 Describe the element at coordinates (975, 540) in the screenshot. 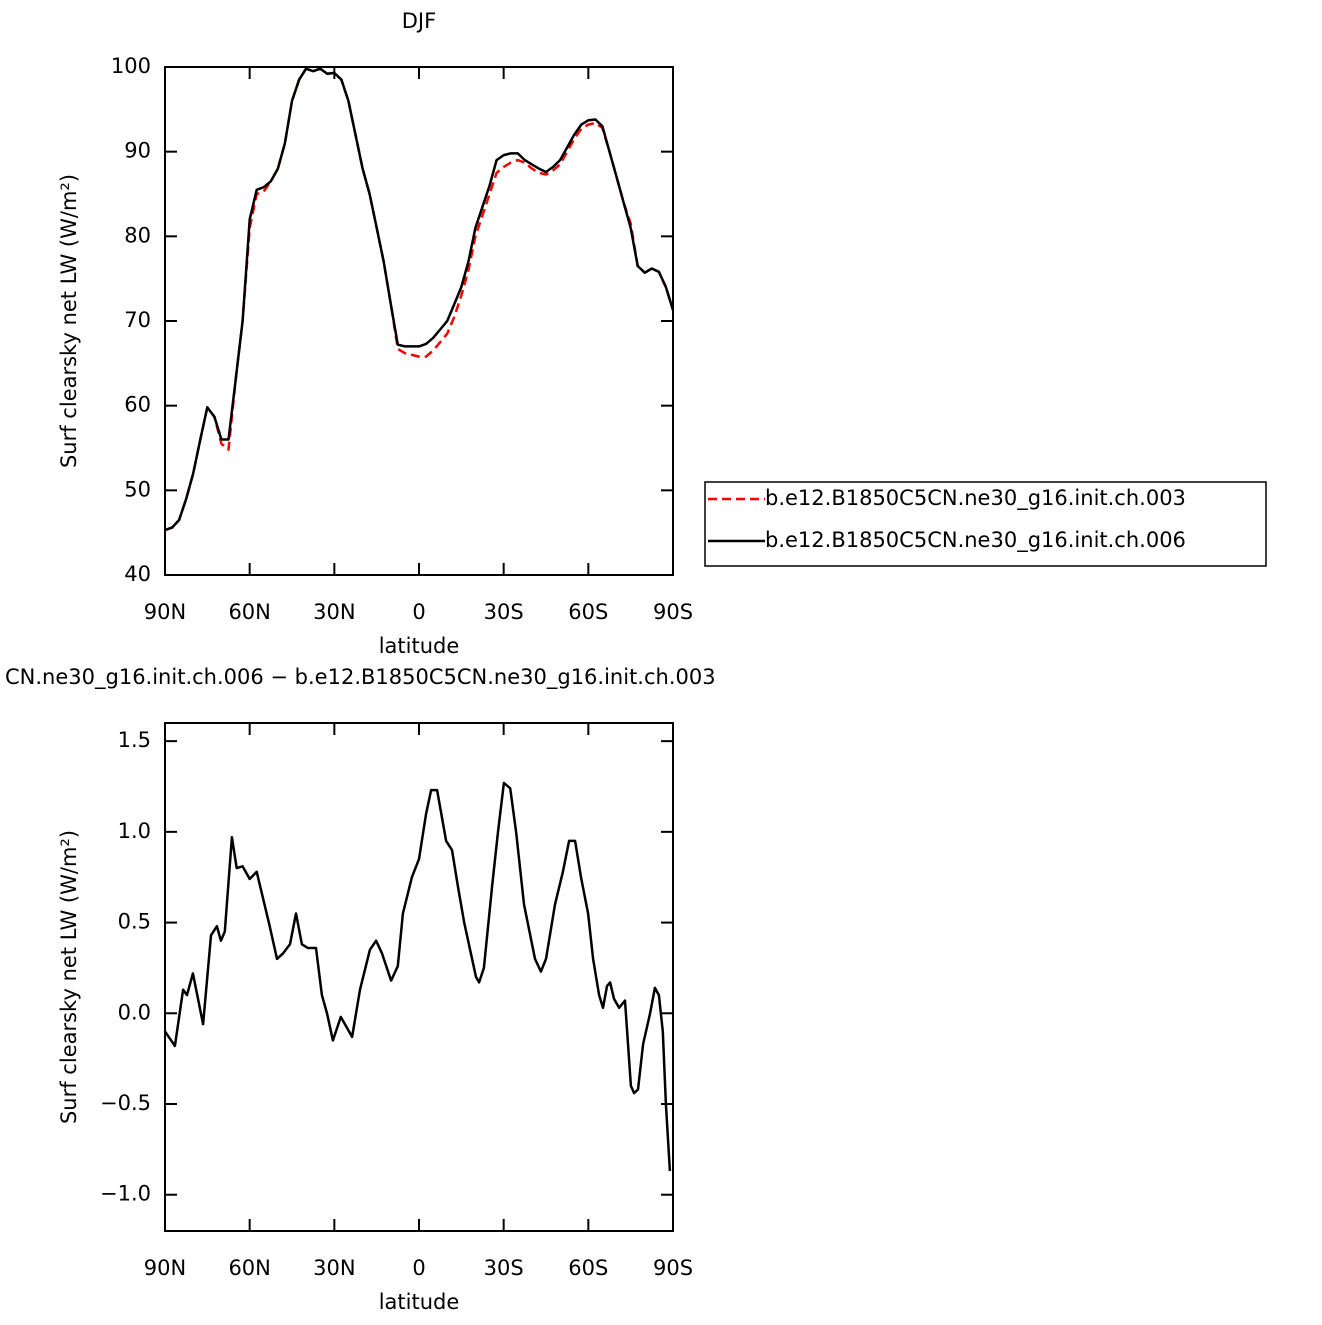

I see `legend-label: b.e12.B1850C5CN.ne30_g16.init.ch.006` at that location.